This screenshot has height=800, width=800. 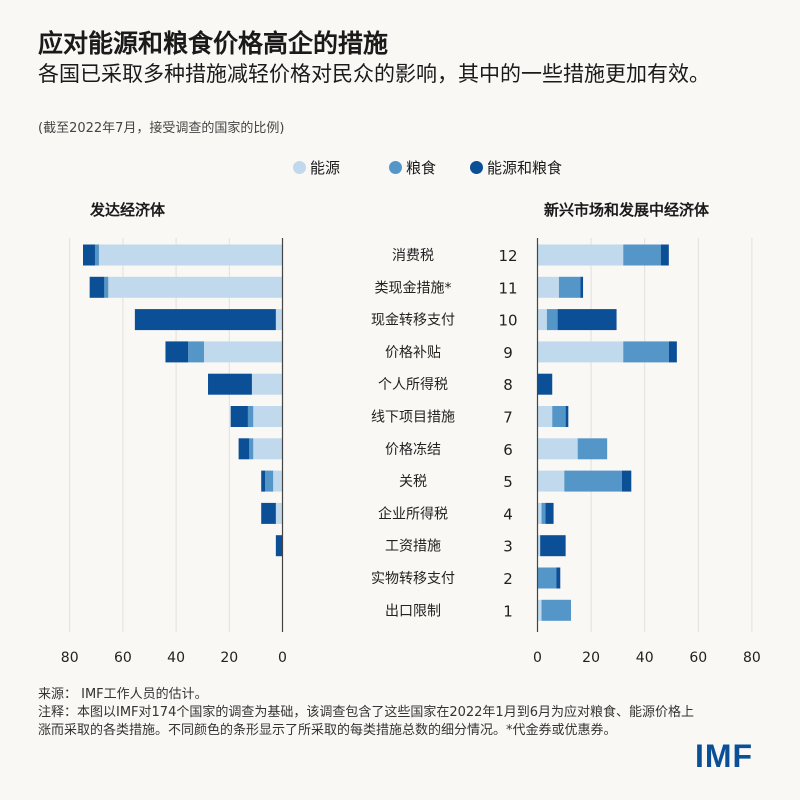 I want to click on panel-title-advanced: 发达经济体, so click(x=128, y=210).